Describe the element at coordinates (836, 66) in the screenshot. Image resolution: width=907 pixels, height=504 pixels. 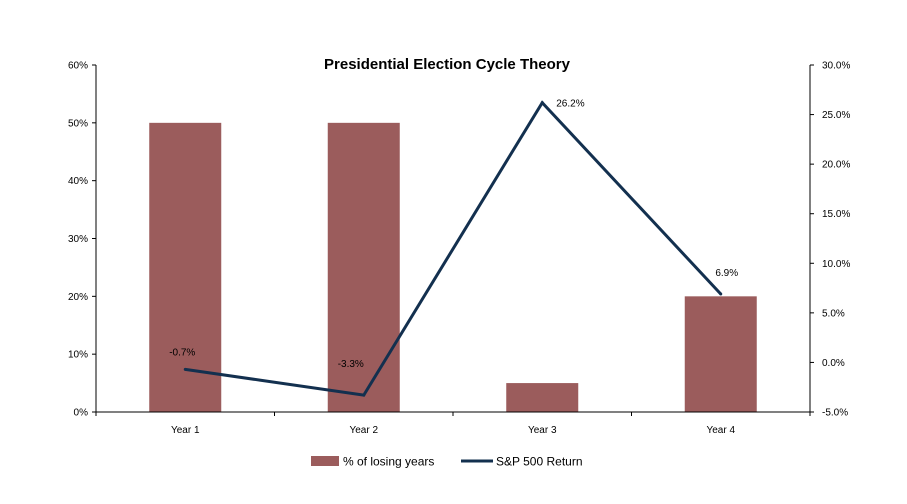
I see `right-tick-label: 30.0%` at that location.